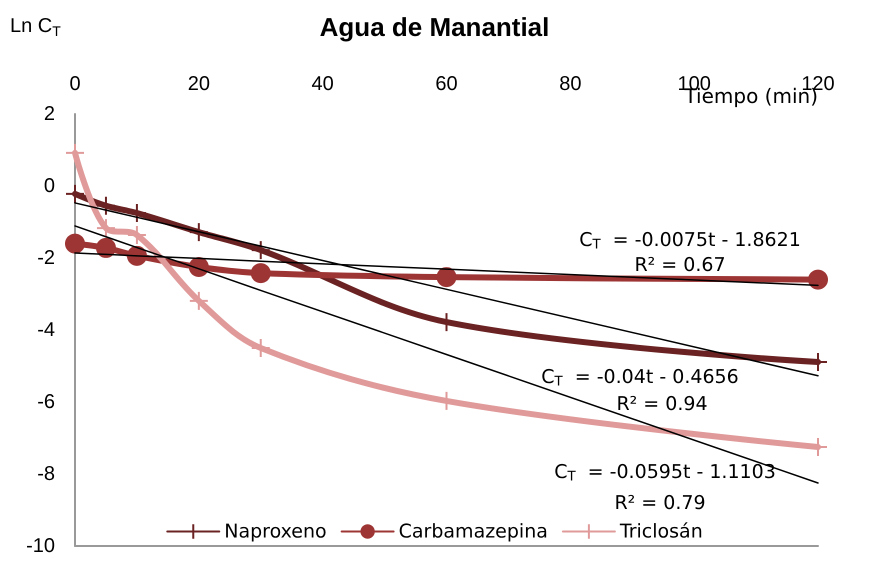 Image resolution: width=869 pixels, height=584 pixels. Describe the element at coordinates (570, 84) in the screenshot. I see `x-tick-label: 80` at that location.